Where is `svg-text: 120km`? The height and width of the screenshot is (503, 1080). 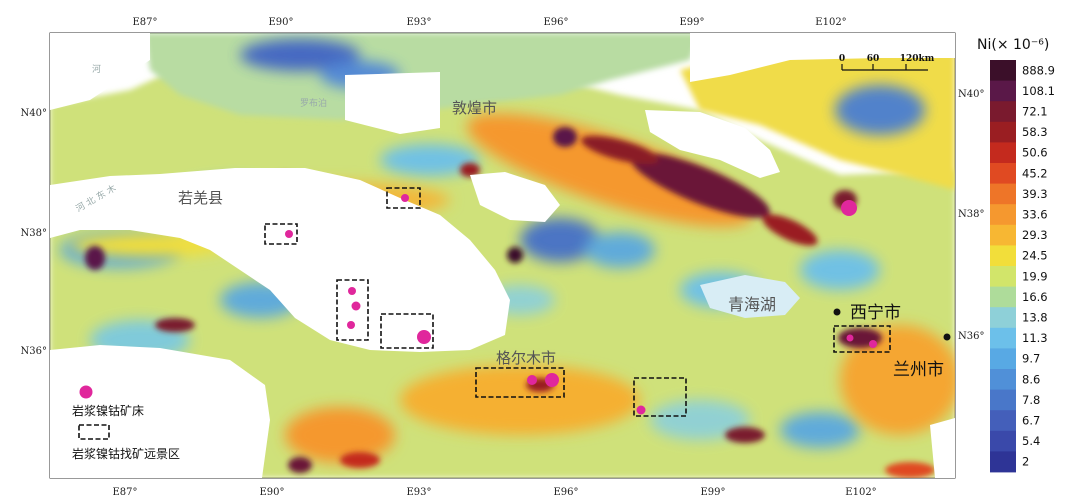 svg-text: 120km is located at coordinates (917, 59).